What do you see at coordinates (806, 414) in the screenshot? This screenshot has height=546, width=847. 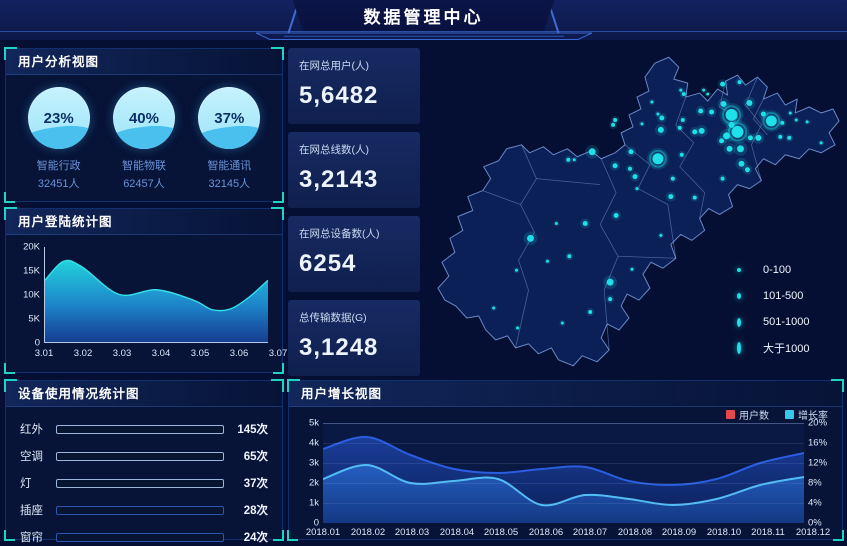 I see `legend-item-rate: 增长率` at bounding box center [806, 414].